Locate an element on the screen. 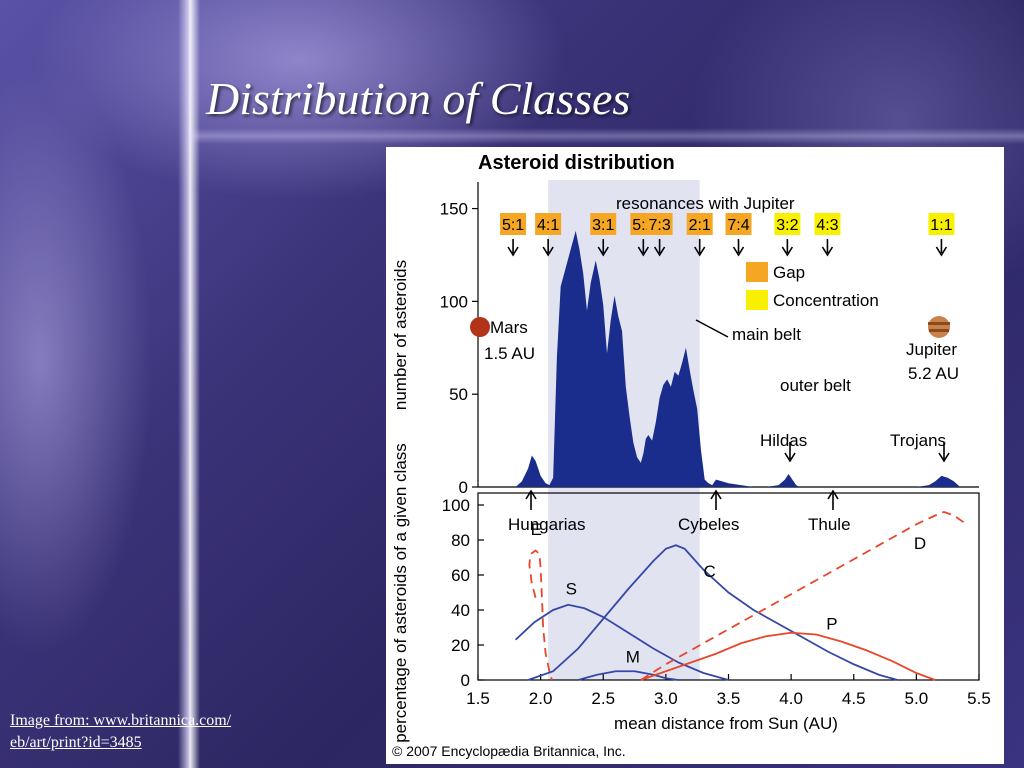 This screenshot has width=1024, height=768. bottom-y-tick-label: 80 is located at coordinates (460, 540).